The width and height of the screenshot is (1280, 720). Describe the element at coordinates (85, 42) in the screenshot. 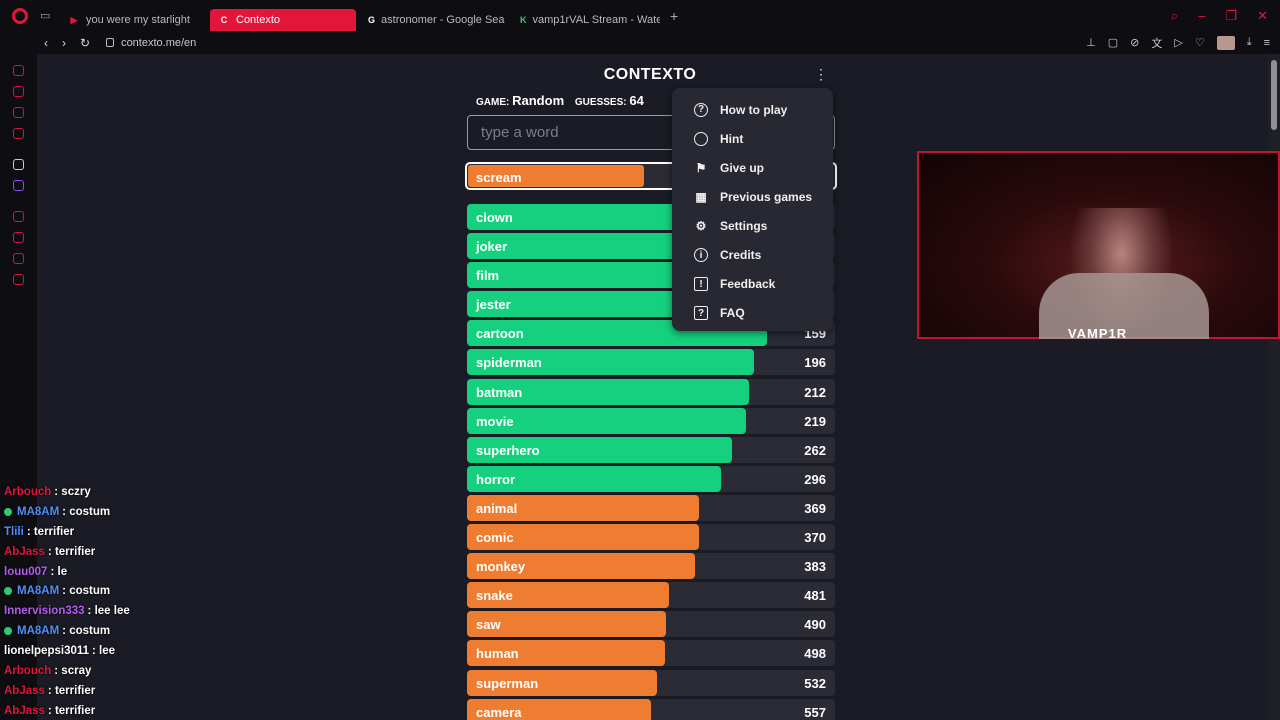

I see `reload-icon: ↻` at that location.